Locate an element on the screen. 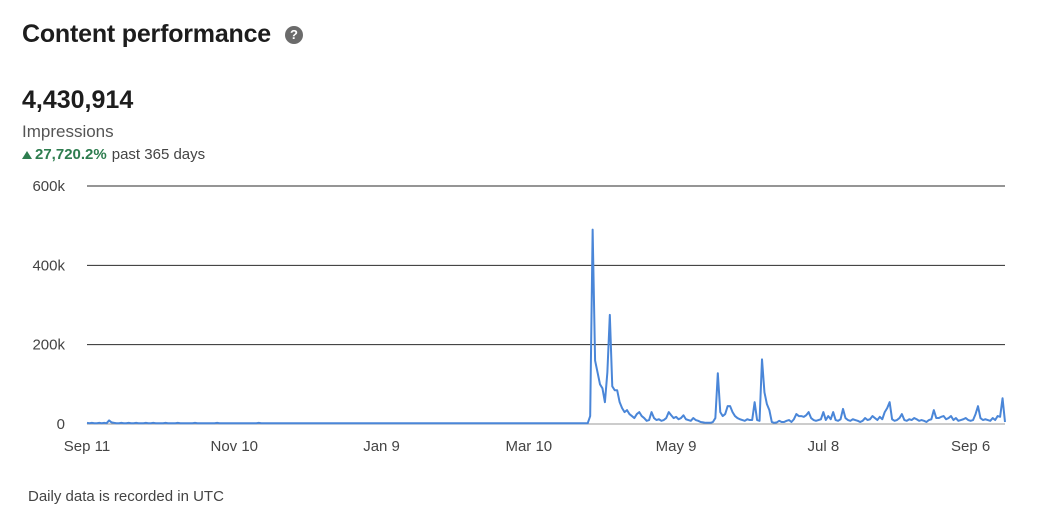 The height and width of the screenshot is (530, 1046). panel-header: Content performance ? is located at coordinates (163, 34).